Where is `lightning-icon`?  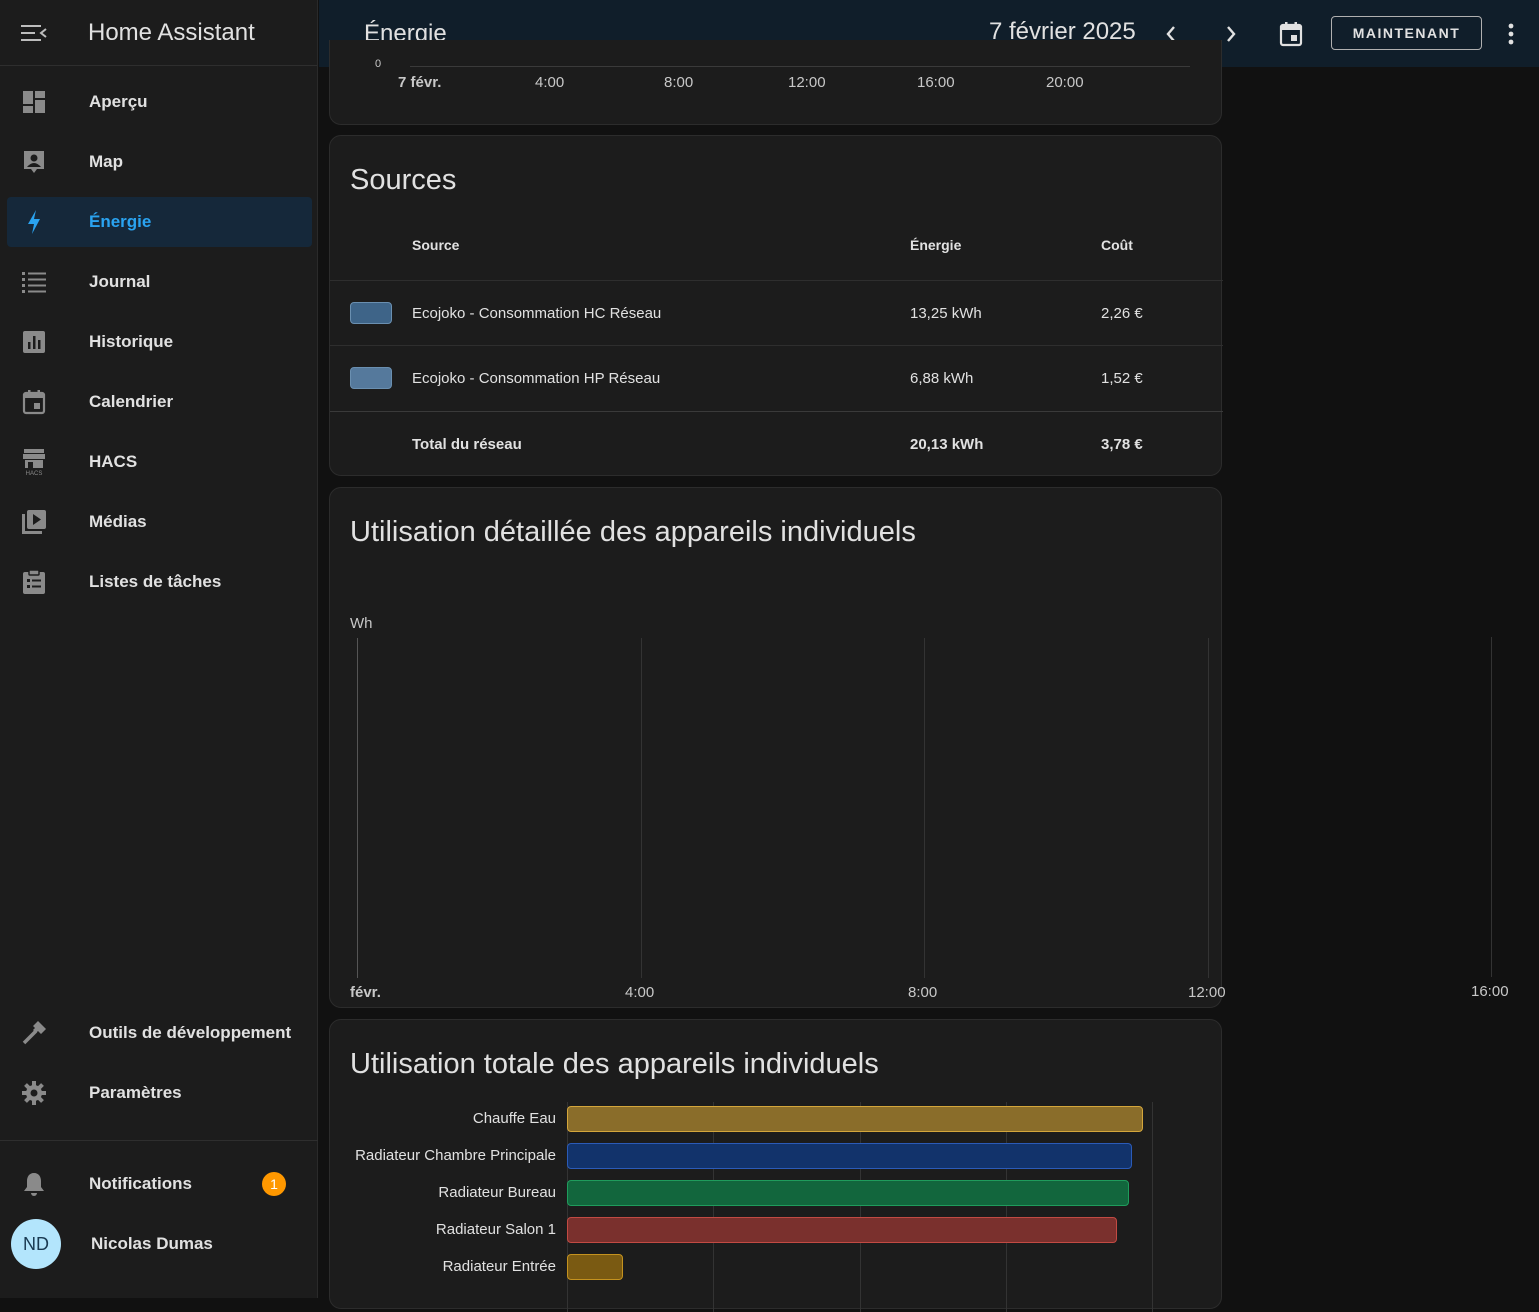 lightning-icon is located at coordinates (34, 222).